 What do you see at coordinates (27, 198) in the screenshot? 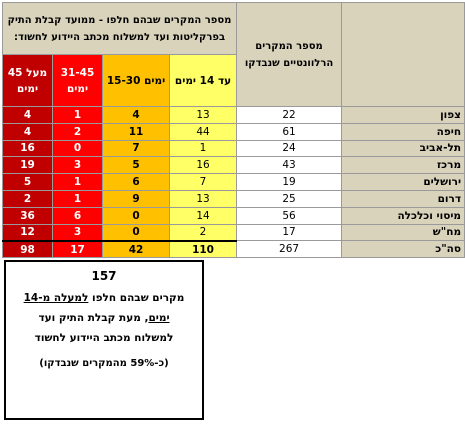
I see `cell-over45: 2` at bounding box center [27, 198].